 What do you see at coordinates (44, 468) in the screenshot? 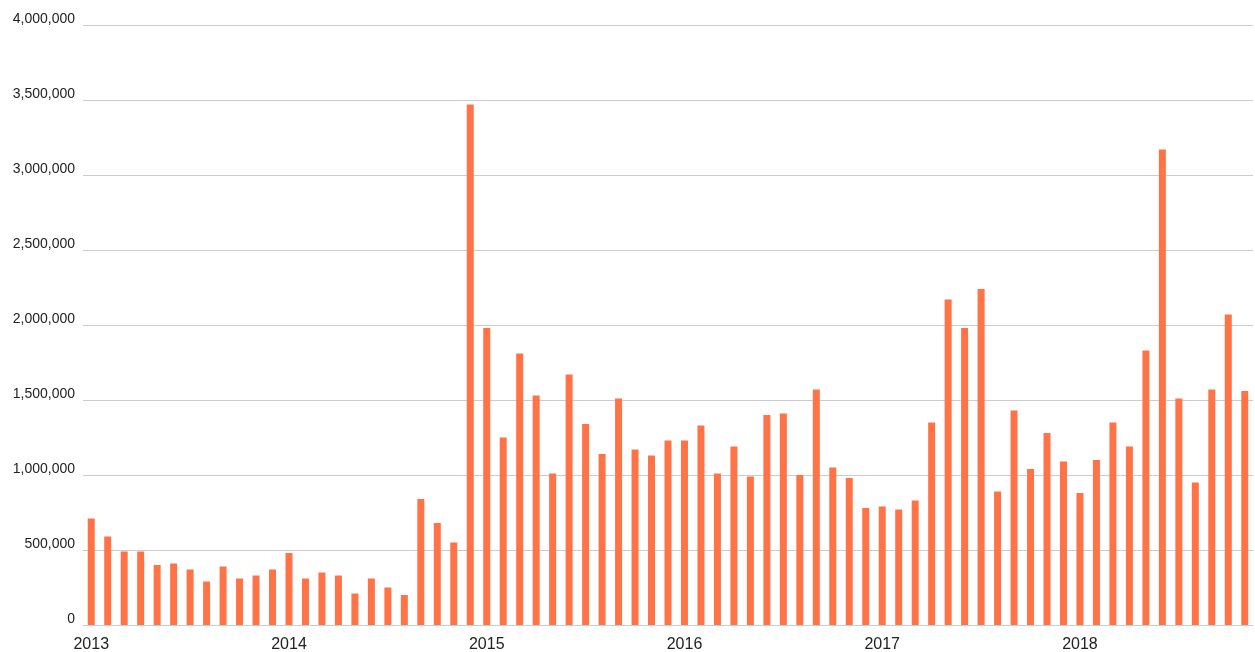
I see `y-tick-label: 1,000,000` at bounding box center [44, 468].